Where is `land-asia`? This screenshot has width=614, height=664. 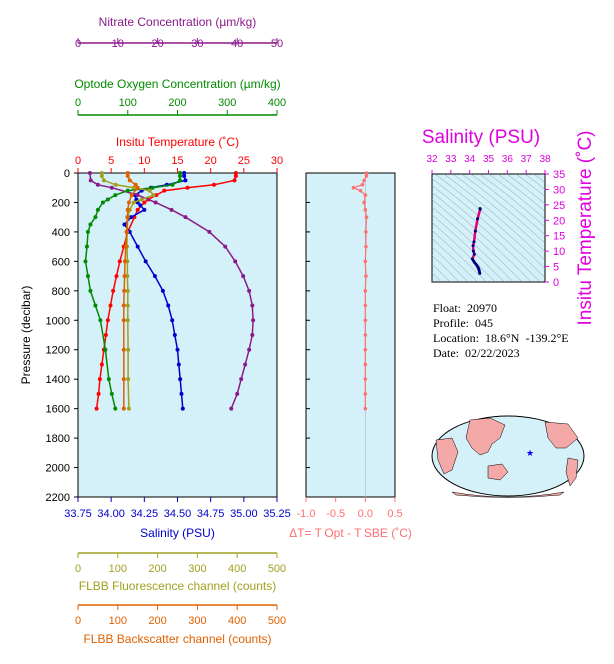
land-asia is located at coordinates (485, 436).